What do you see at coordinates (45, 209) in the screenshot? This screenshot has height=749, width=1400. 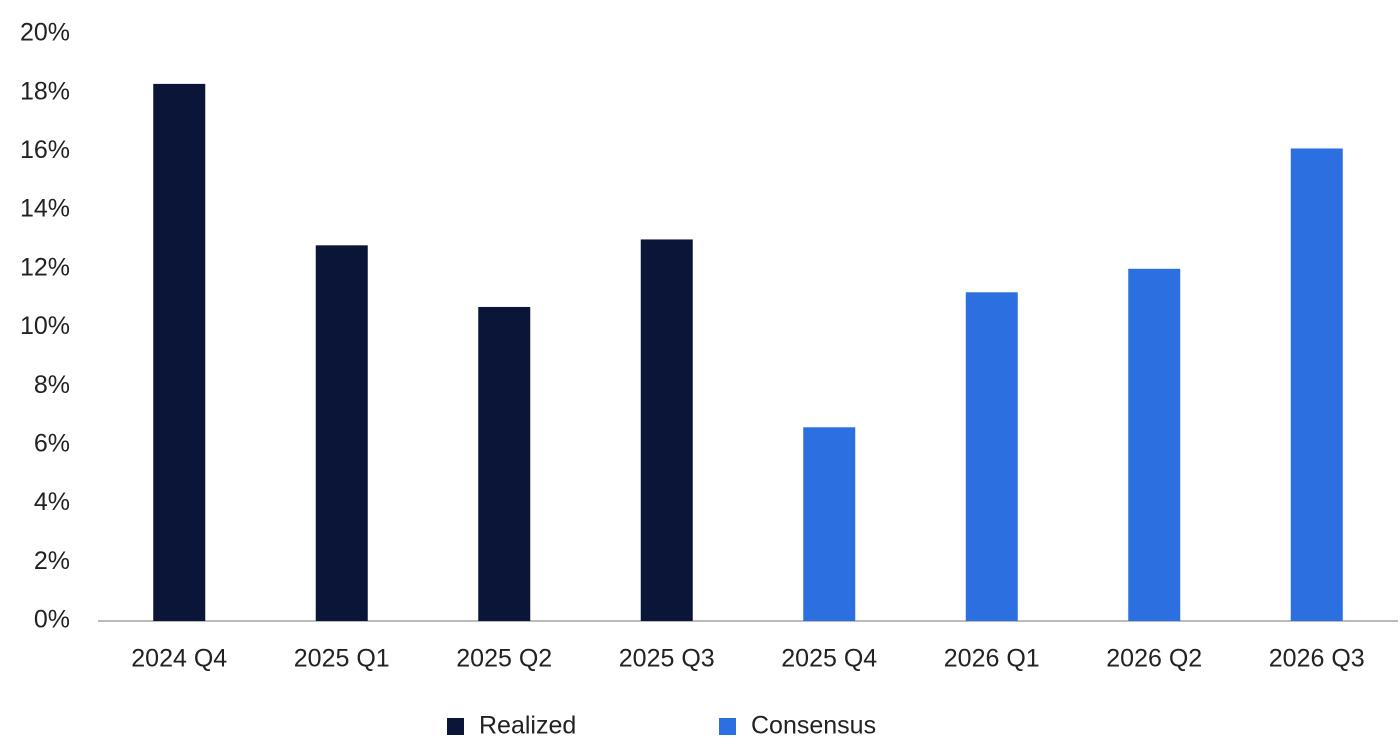 I see `y-tick-label: 14%` at bounding box center [45, 209].